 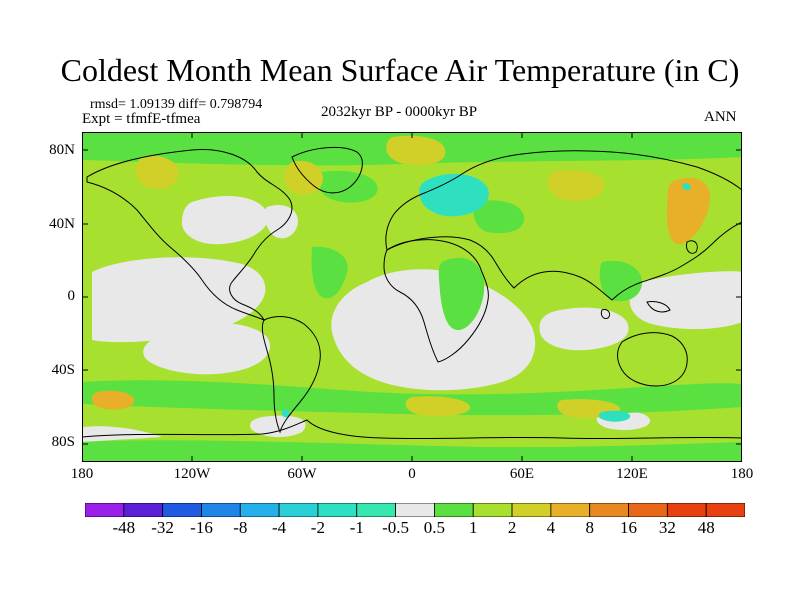 I want to click on lat-label-80n: 80N, so click(x=62, y=150).